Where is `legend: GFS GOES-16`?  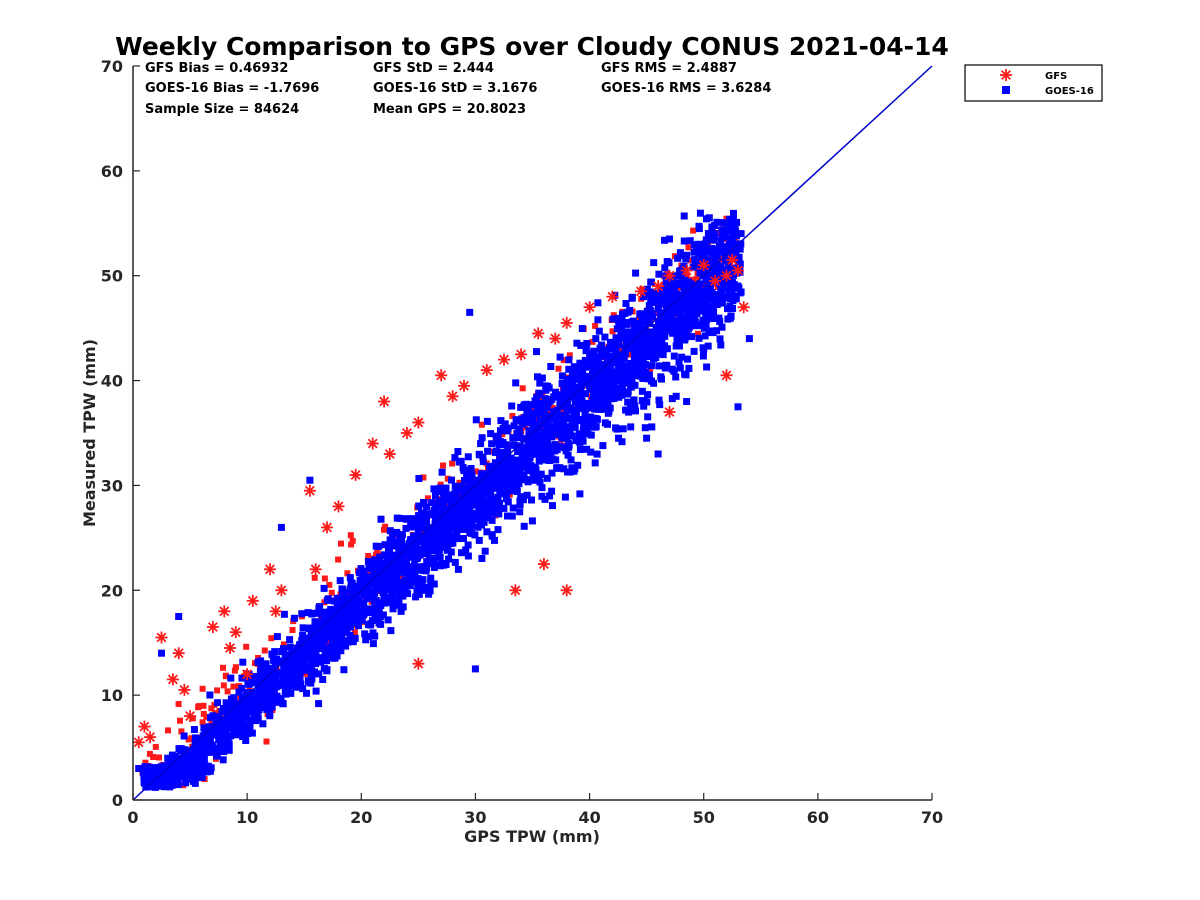
legend: GFS GOES-16 is located at coordinates (1033, 83).